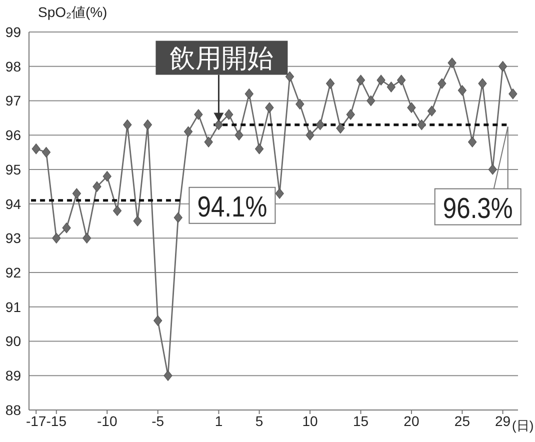  What do you see at coordinates (13, 376) in the screenshot?
I see `y-tick-label: 89` at bounding box center [13, 376].